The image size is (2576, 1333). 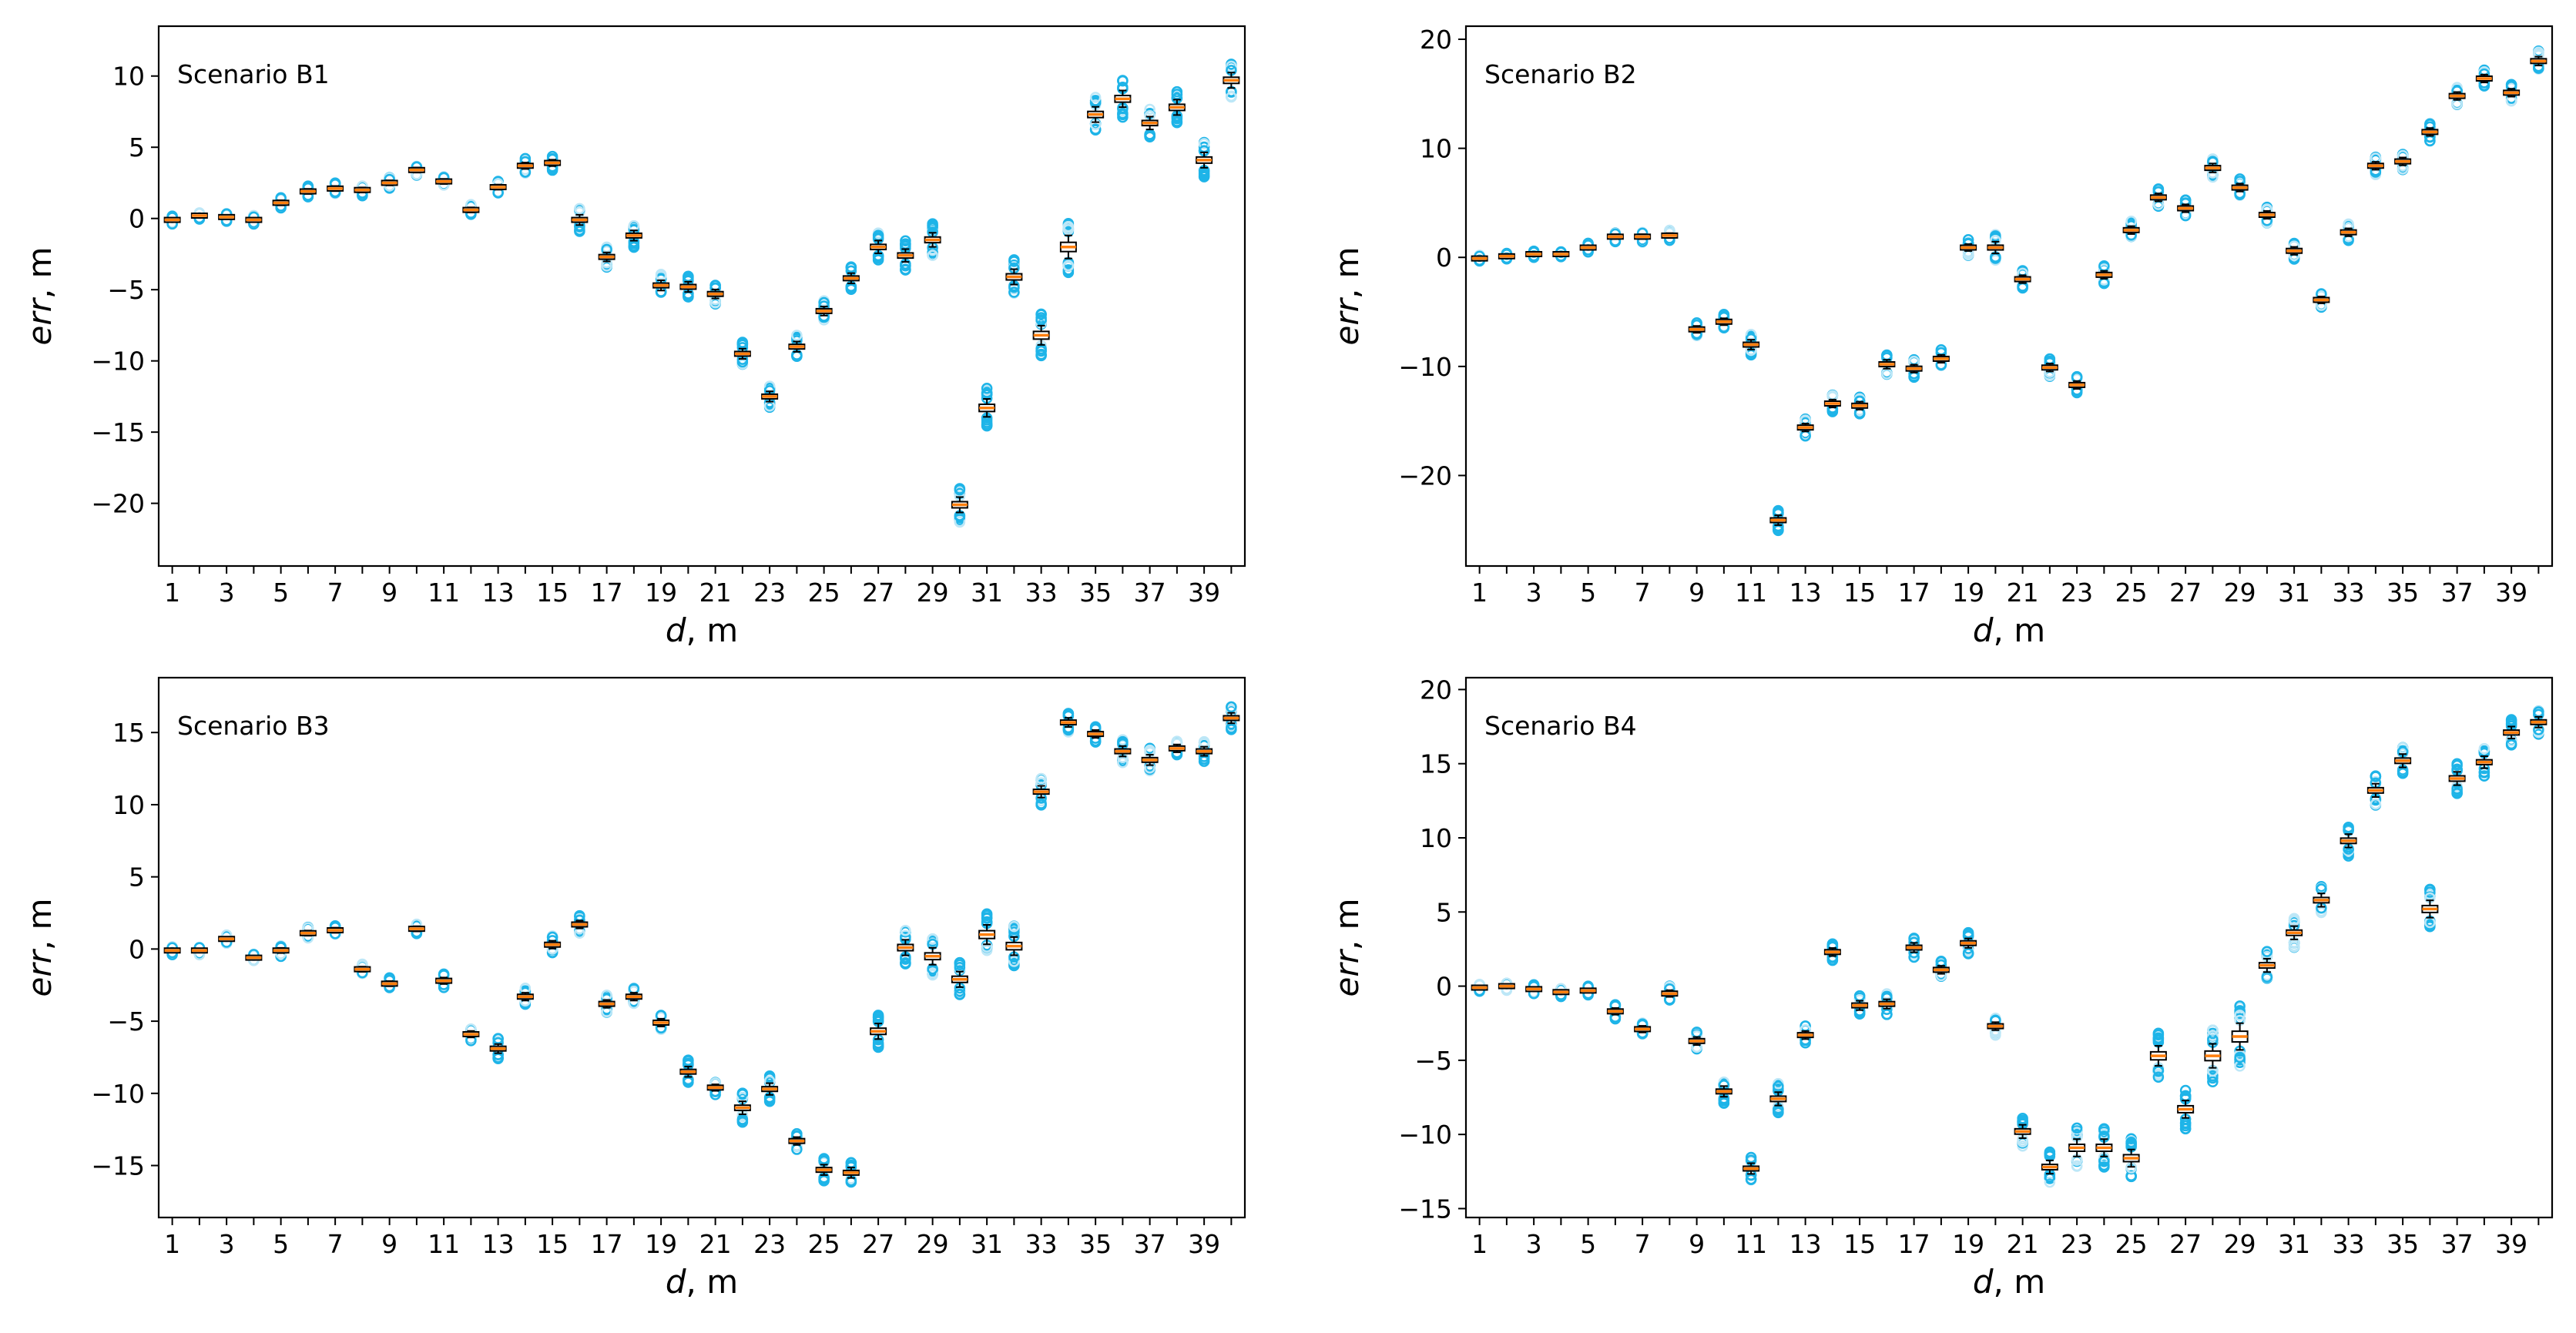 What do you see at coordinates (40, 925) in the screenshot?
I see `y-axis-label-unit: , m` at bounding box center [40, 925].